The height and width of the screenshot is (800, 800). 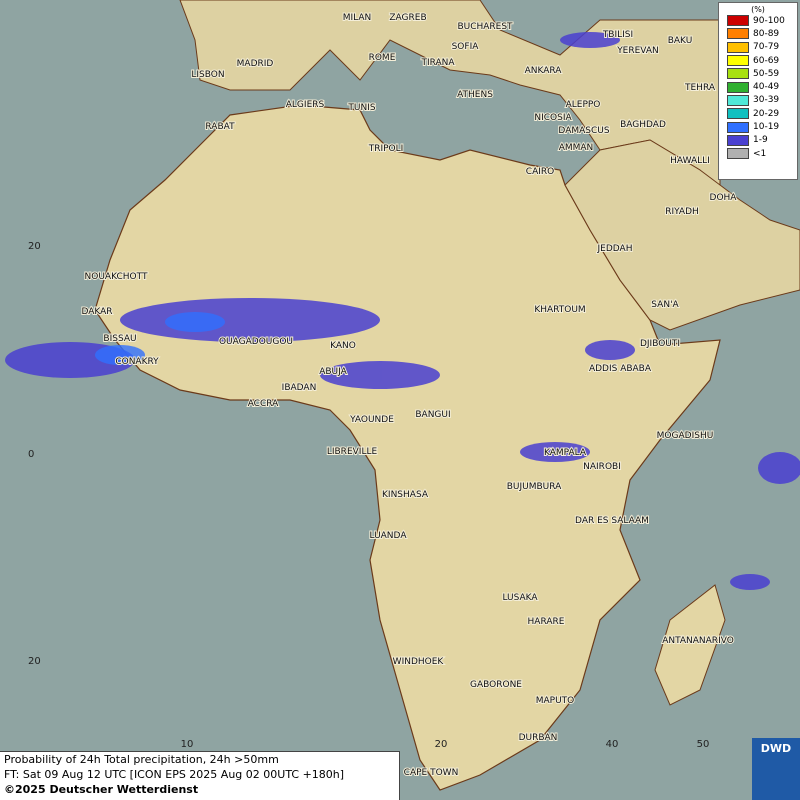 I want to click on legend-label: 30-39, so click(x=766, y=100).